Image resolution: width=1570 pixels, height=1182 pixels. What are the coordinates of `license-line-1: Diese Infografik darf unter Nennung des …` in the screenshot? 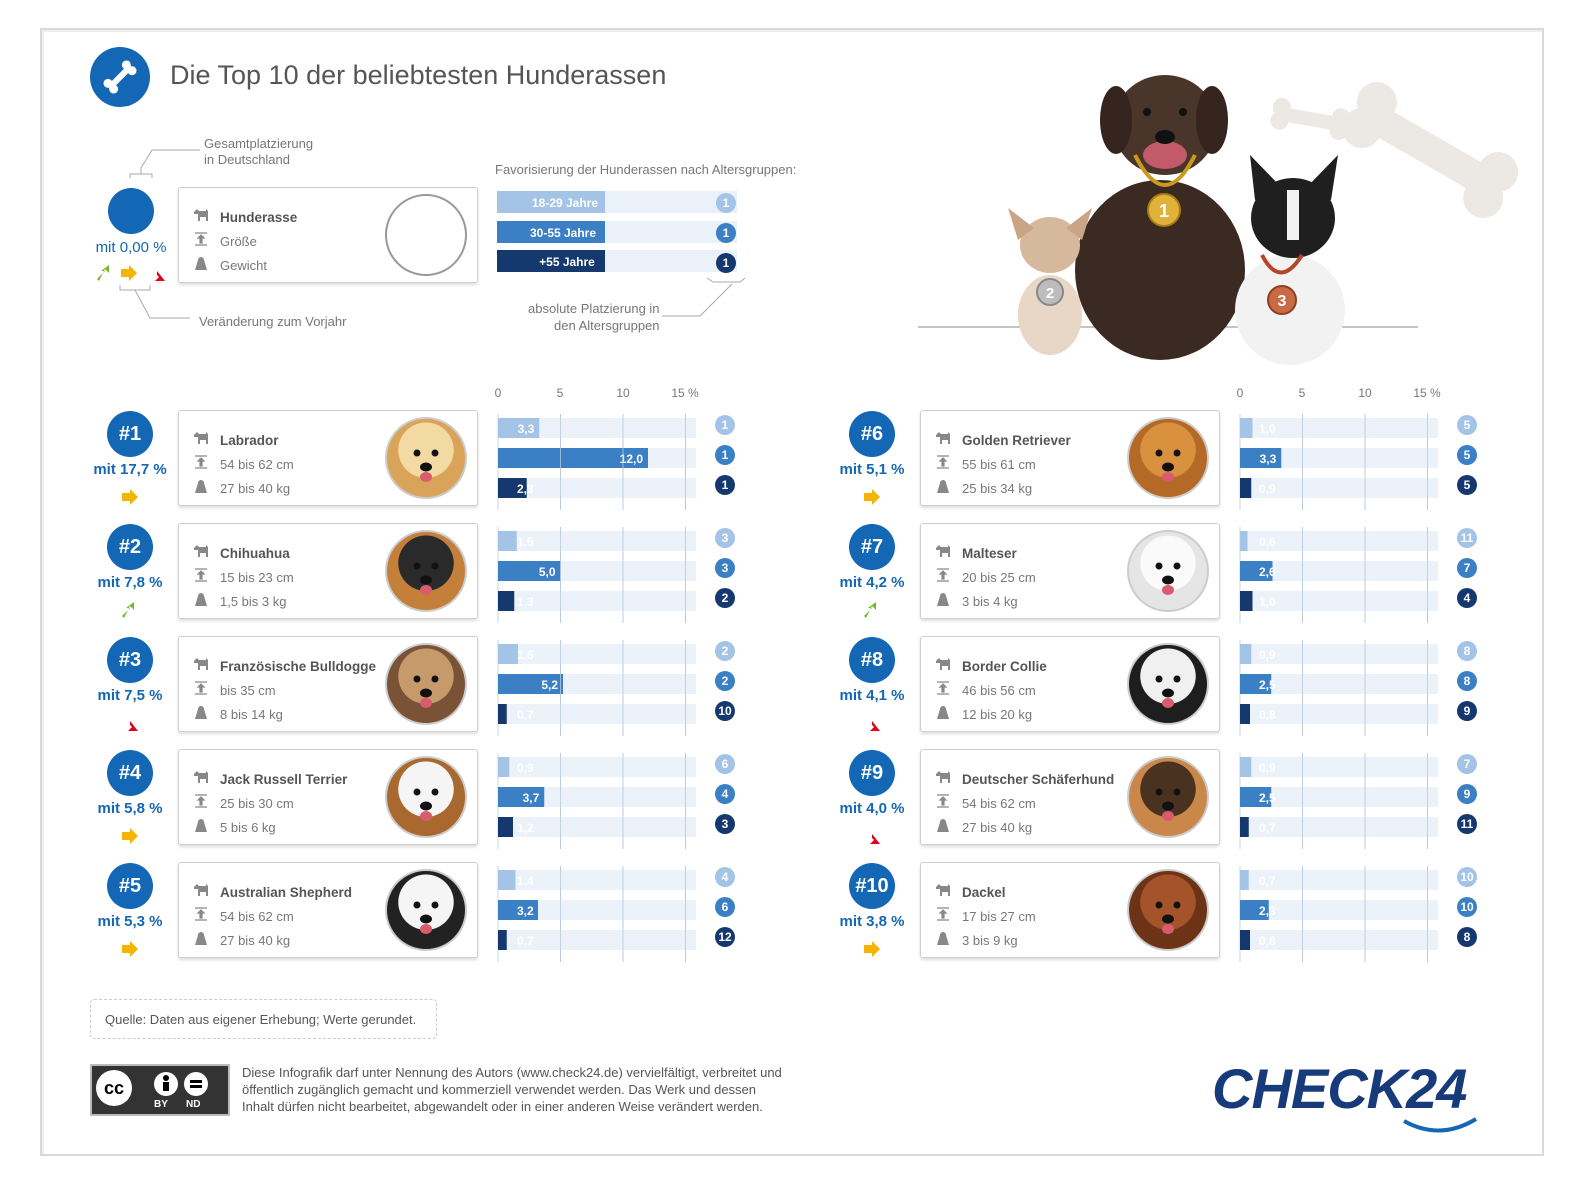 It's located at (512, 1072).